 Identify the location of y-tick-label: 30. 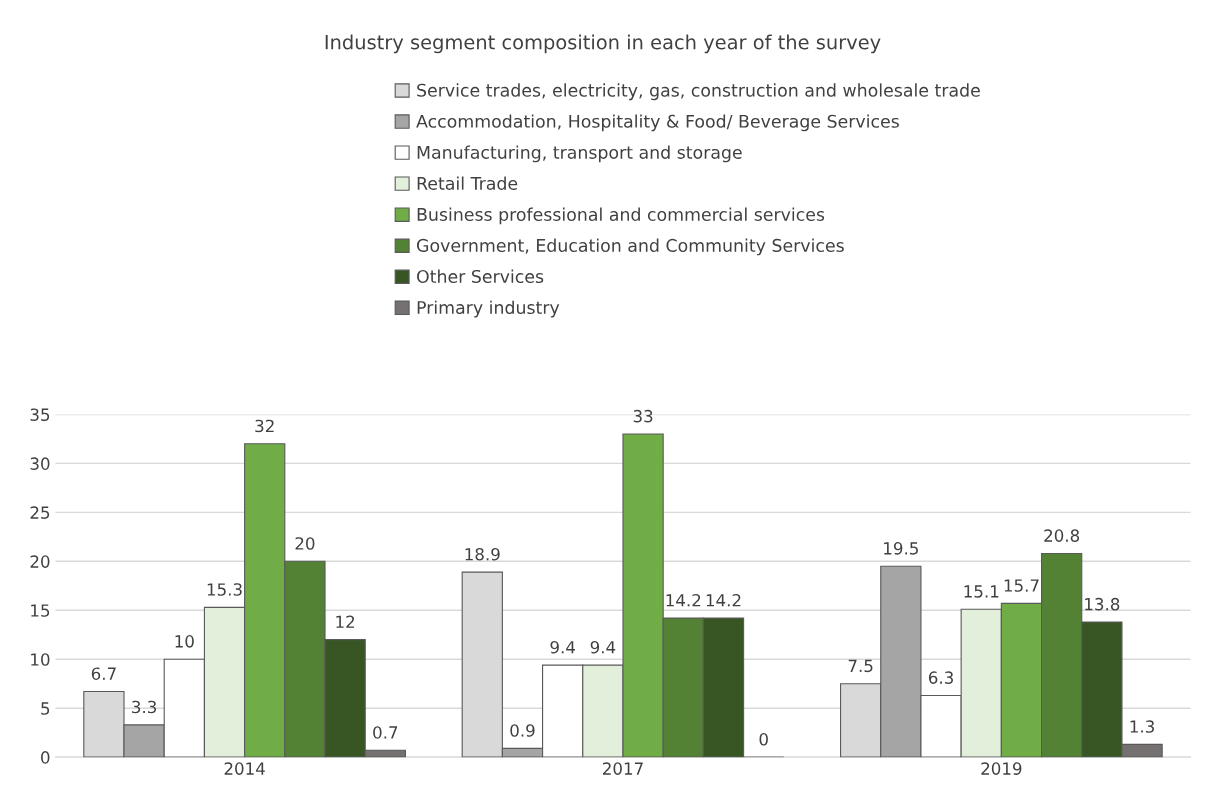
(40, 463).